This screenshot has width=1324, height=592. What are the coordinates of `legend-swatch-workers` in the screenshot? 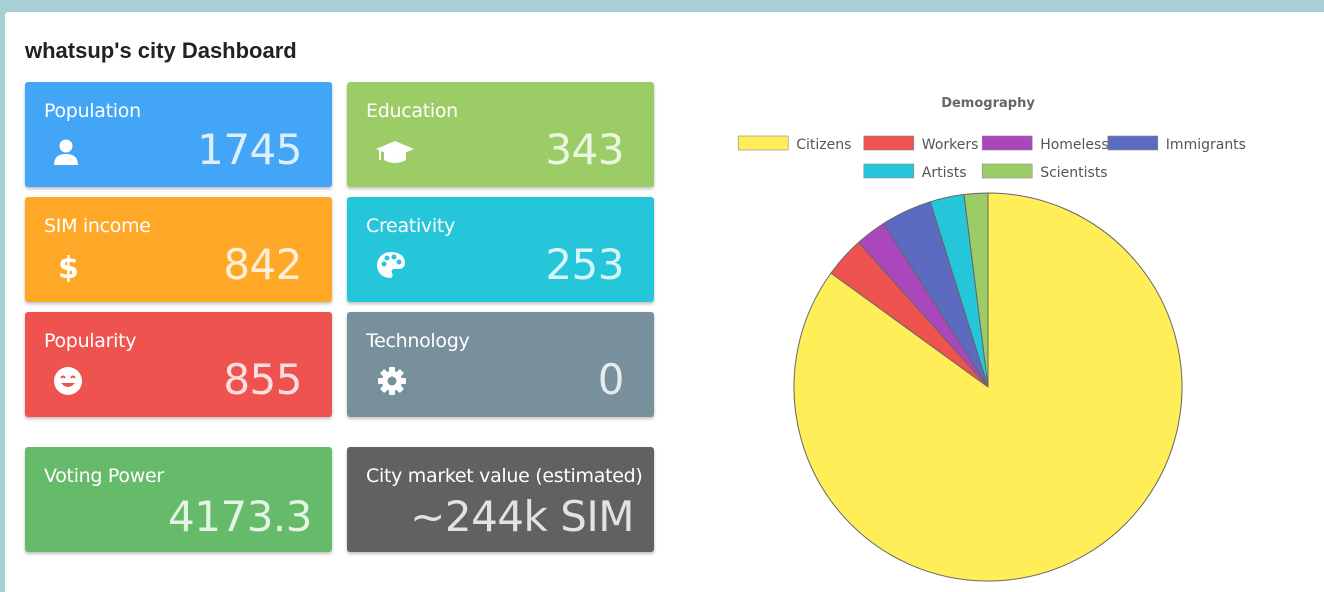 It's located at (889, 143).